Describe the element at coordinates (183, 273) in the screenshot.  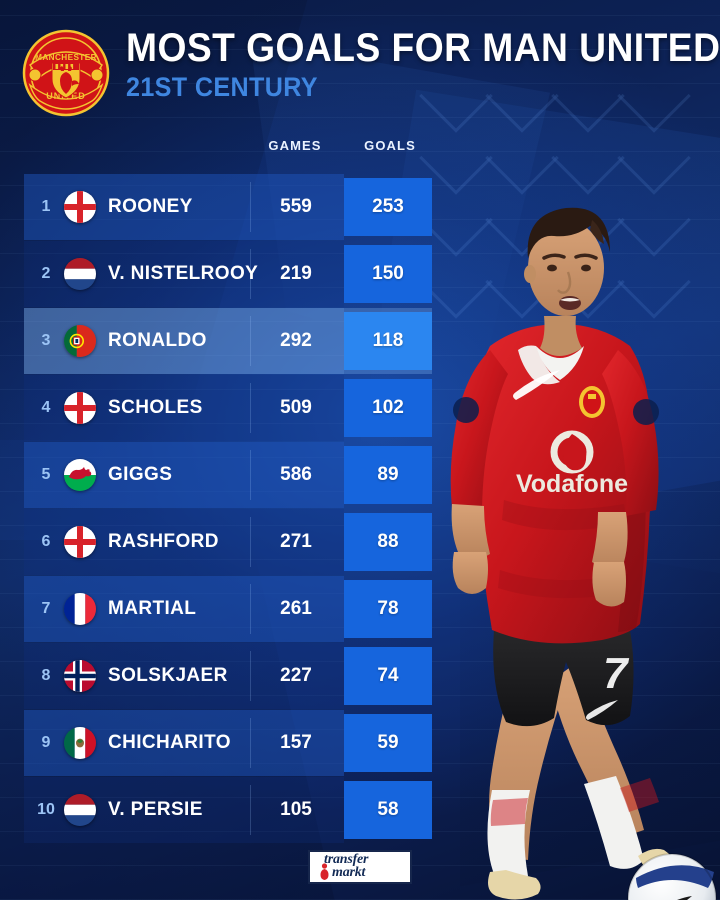
I see `player-name: V. NISTELROOY` at that location.